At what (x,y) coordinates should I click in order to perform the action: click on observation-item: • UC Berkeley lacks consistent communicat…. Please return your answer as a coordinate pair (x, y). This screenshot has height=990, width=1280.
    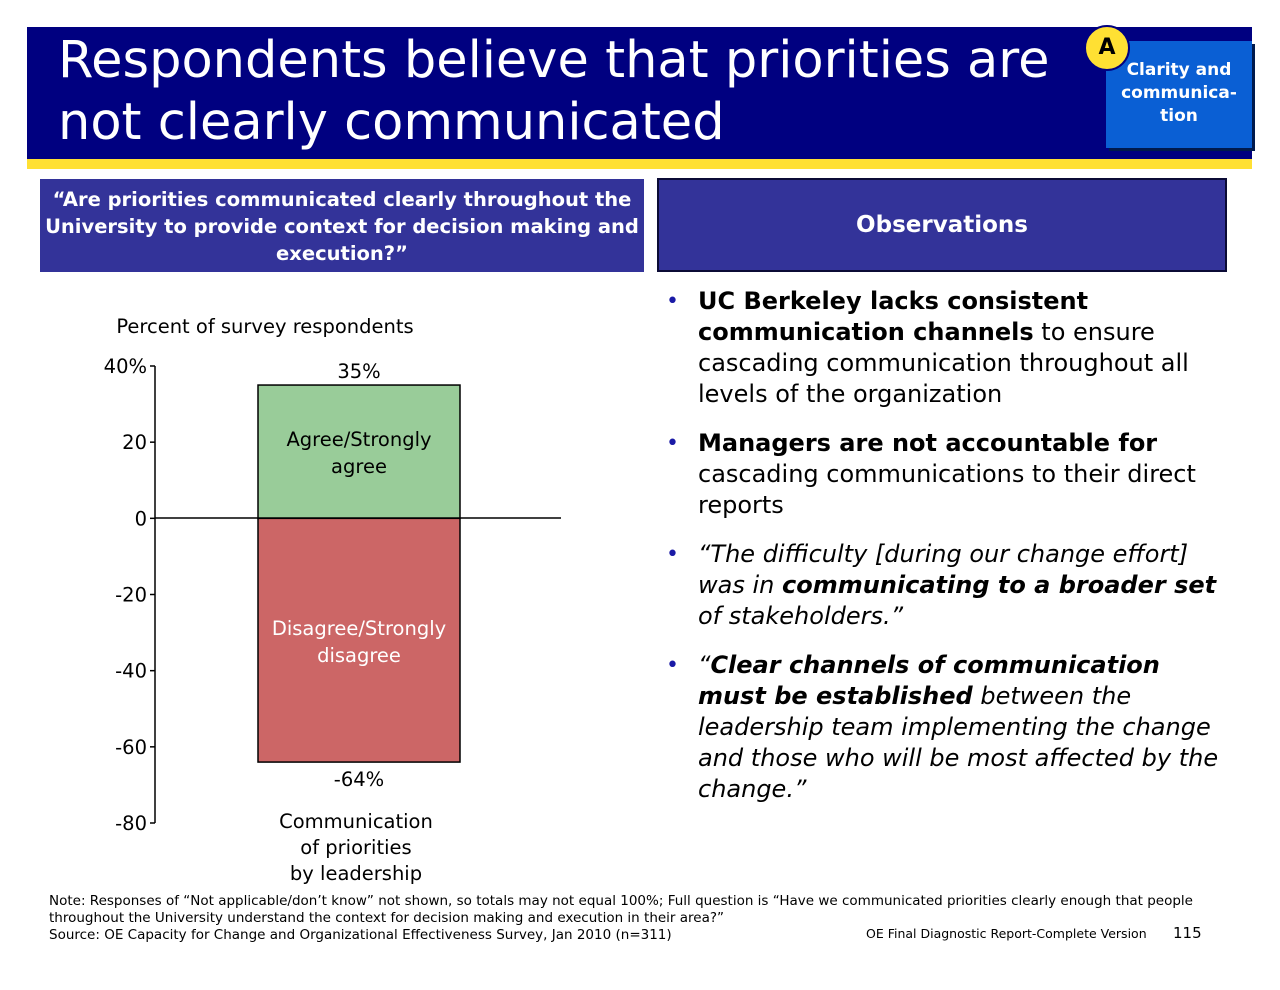
    Looking at the image, I should click on (940, 348).